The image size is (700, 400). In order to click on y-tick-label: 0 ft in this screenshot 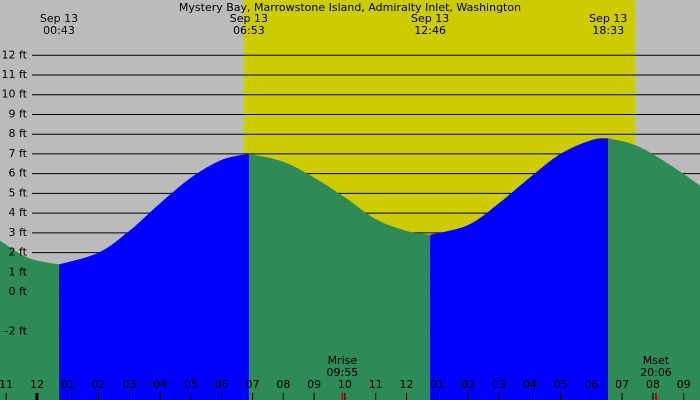, I will do `click(18, 291)`.